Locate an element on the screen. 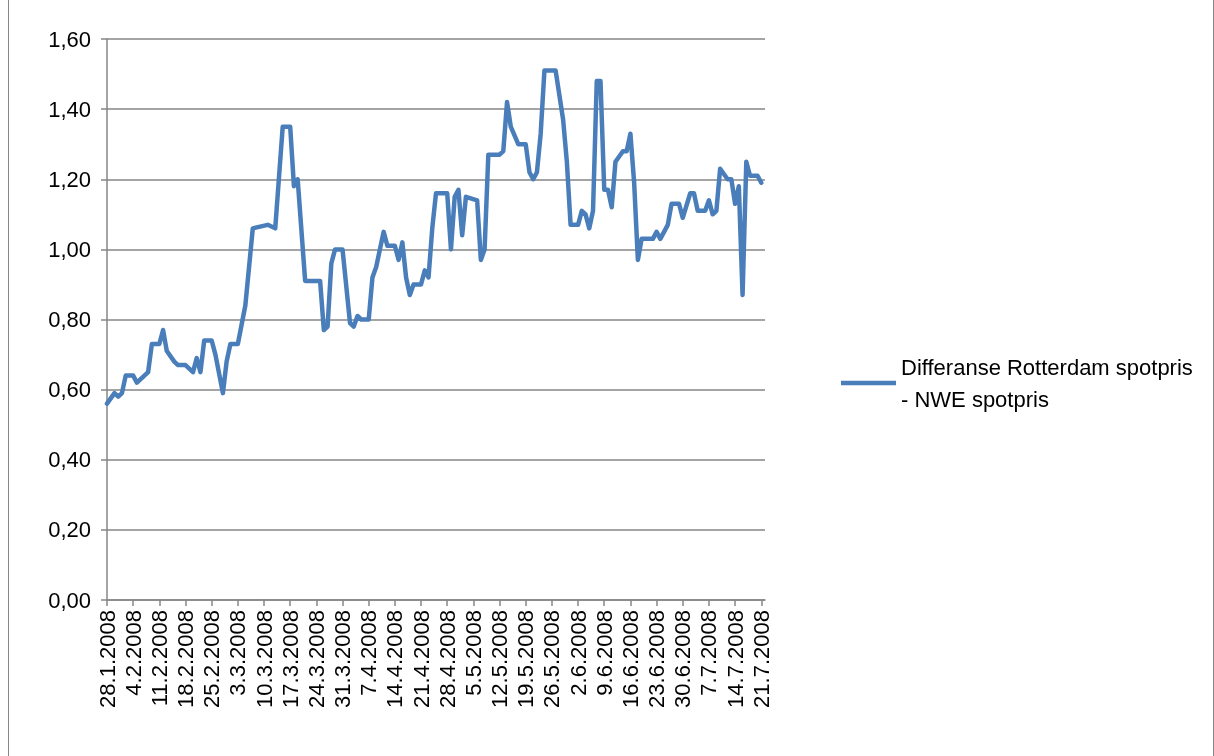 This screenshot has height=756, width=1214. x-tick-label: 31.3.2008 is located at coordinates (343, 659).